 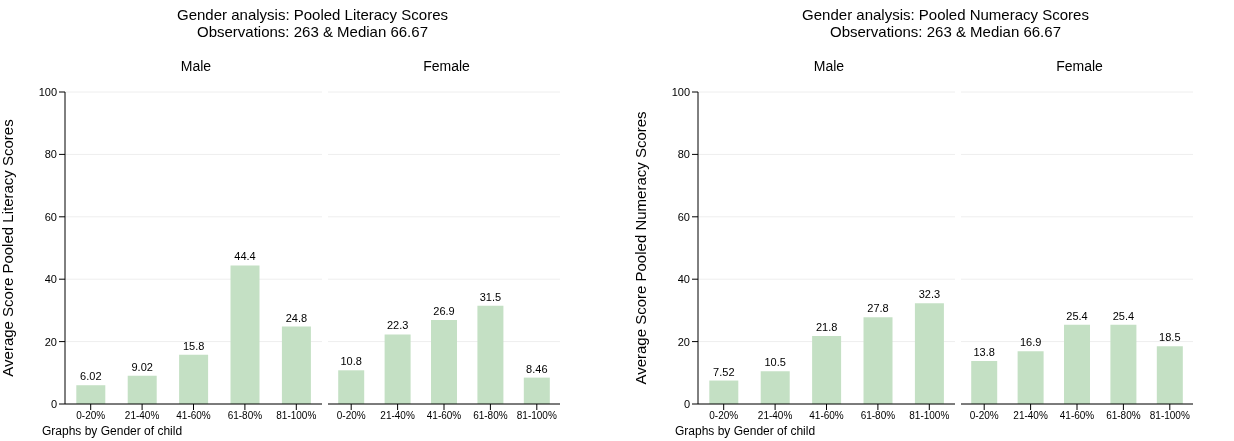 What do you see at coordinates (929, 294) in the screenshot?
I see `data-label: 32.3` at bounding box center [929, 294].